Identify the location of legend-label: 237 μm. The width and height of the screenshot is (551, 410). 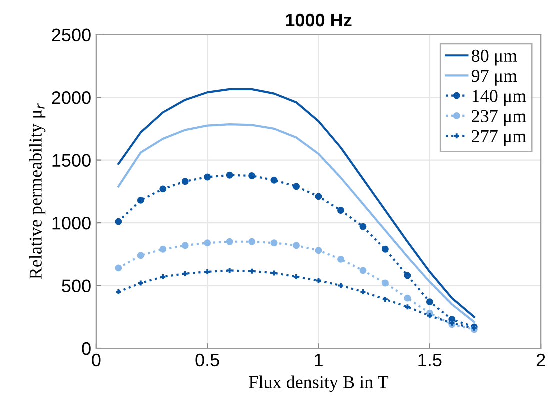
(499, 118).